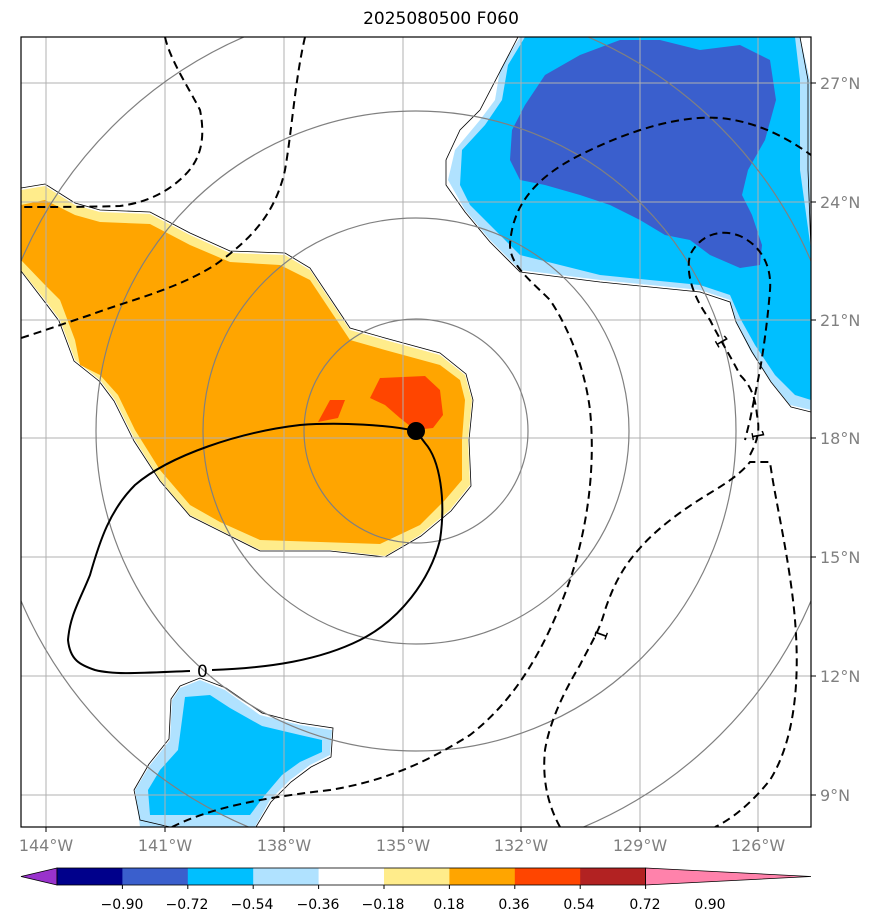  I want to click on contour-label-1a: 1, so click(602, 634).